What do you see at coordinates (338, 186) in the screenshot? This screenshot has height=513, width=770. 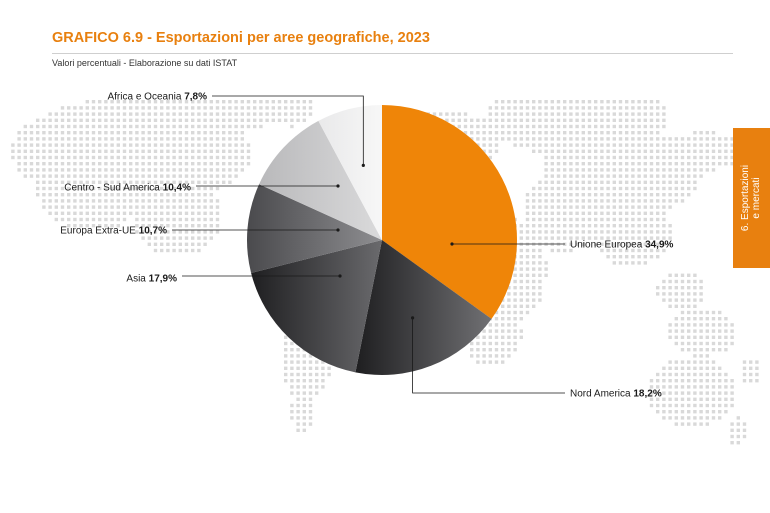 I see `leader-dot-centro-sud-america` at bounding box center [338, 186].